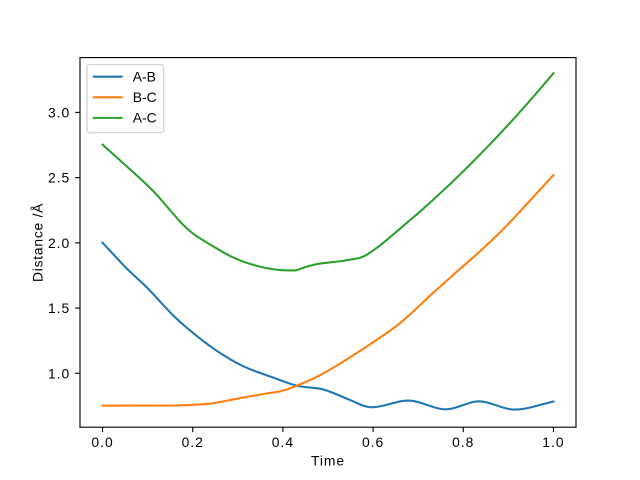 The image size is (640, 480). Describe the element at coordinates (102, 442) in the screenshot. I see `svg-text: 0.0` at that location.